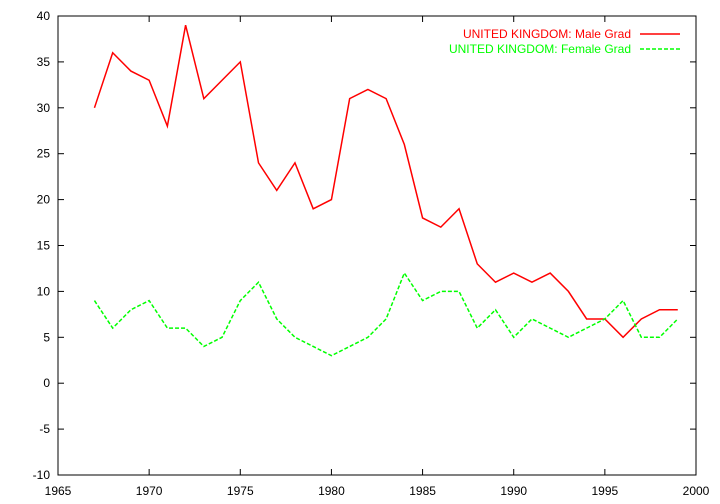  What do you see at coordinates (540, 49) in the screenshot?
I see `legend-label-female-grad: UNITED KINGDOM: Female Grad` at bounding box center [540, 49].